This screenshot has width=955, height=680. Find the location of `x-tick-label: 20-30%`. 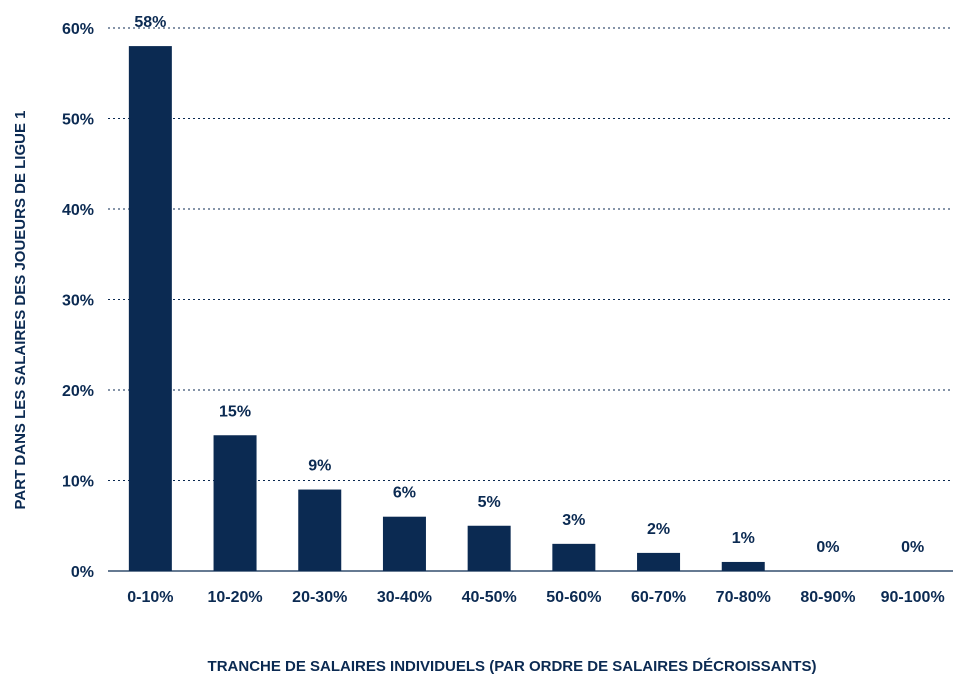

x-tick-label: 20-30% is located at coordinates (319, 597).